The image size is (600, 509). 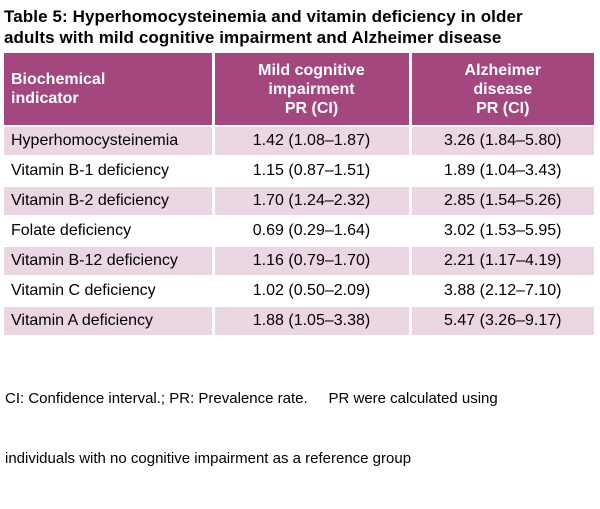 I want to click on header-line: Biochemical, so click(x=58, y=79).